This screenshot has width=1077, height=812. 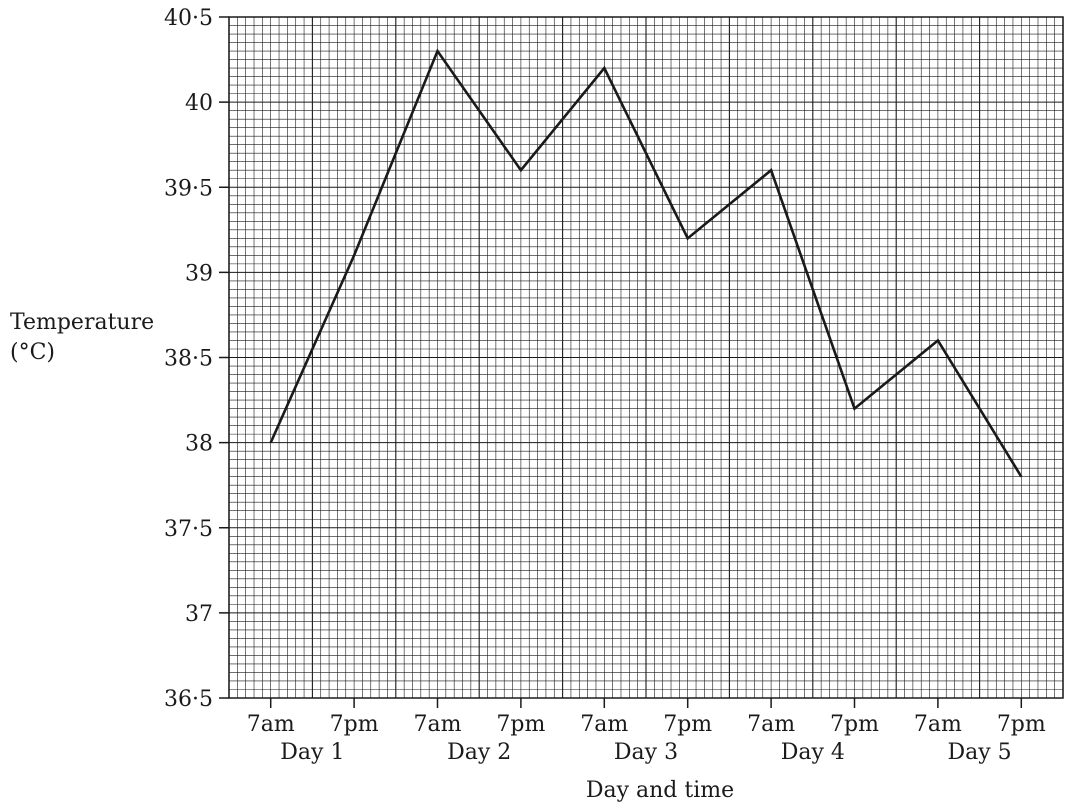 What do you see at coordinates (646, 752) in the screenshot?
I see `x-day-label: Day 3` at bounding box center [646, 752].